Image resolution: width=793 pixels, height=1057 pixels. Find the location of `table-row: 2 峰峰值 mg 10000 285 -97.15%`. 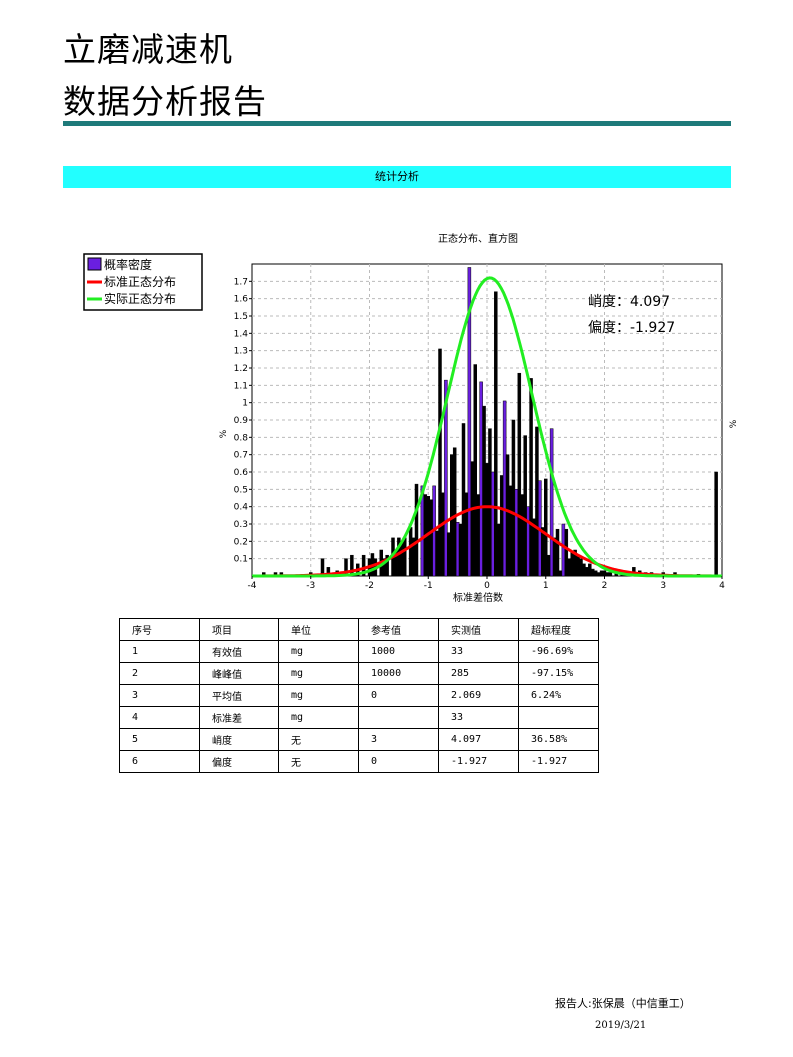

table-row: 2 峰峰值 mg 10000 285 -97.15% is located at coordinates (359, 673).